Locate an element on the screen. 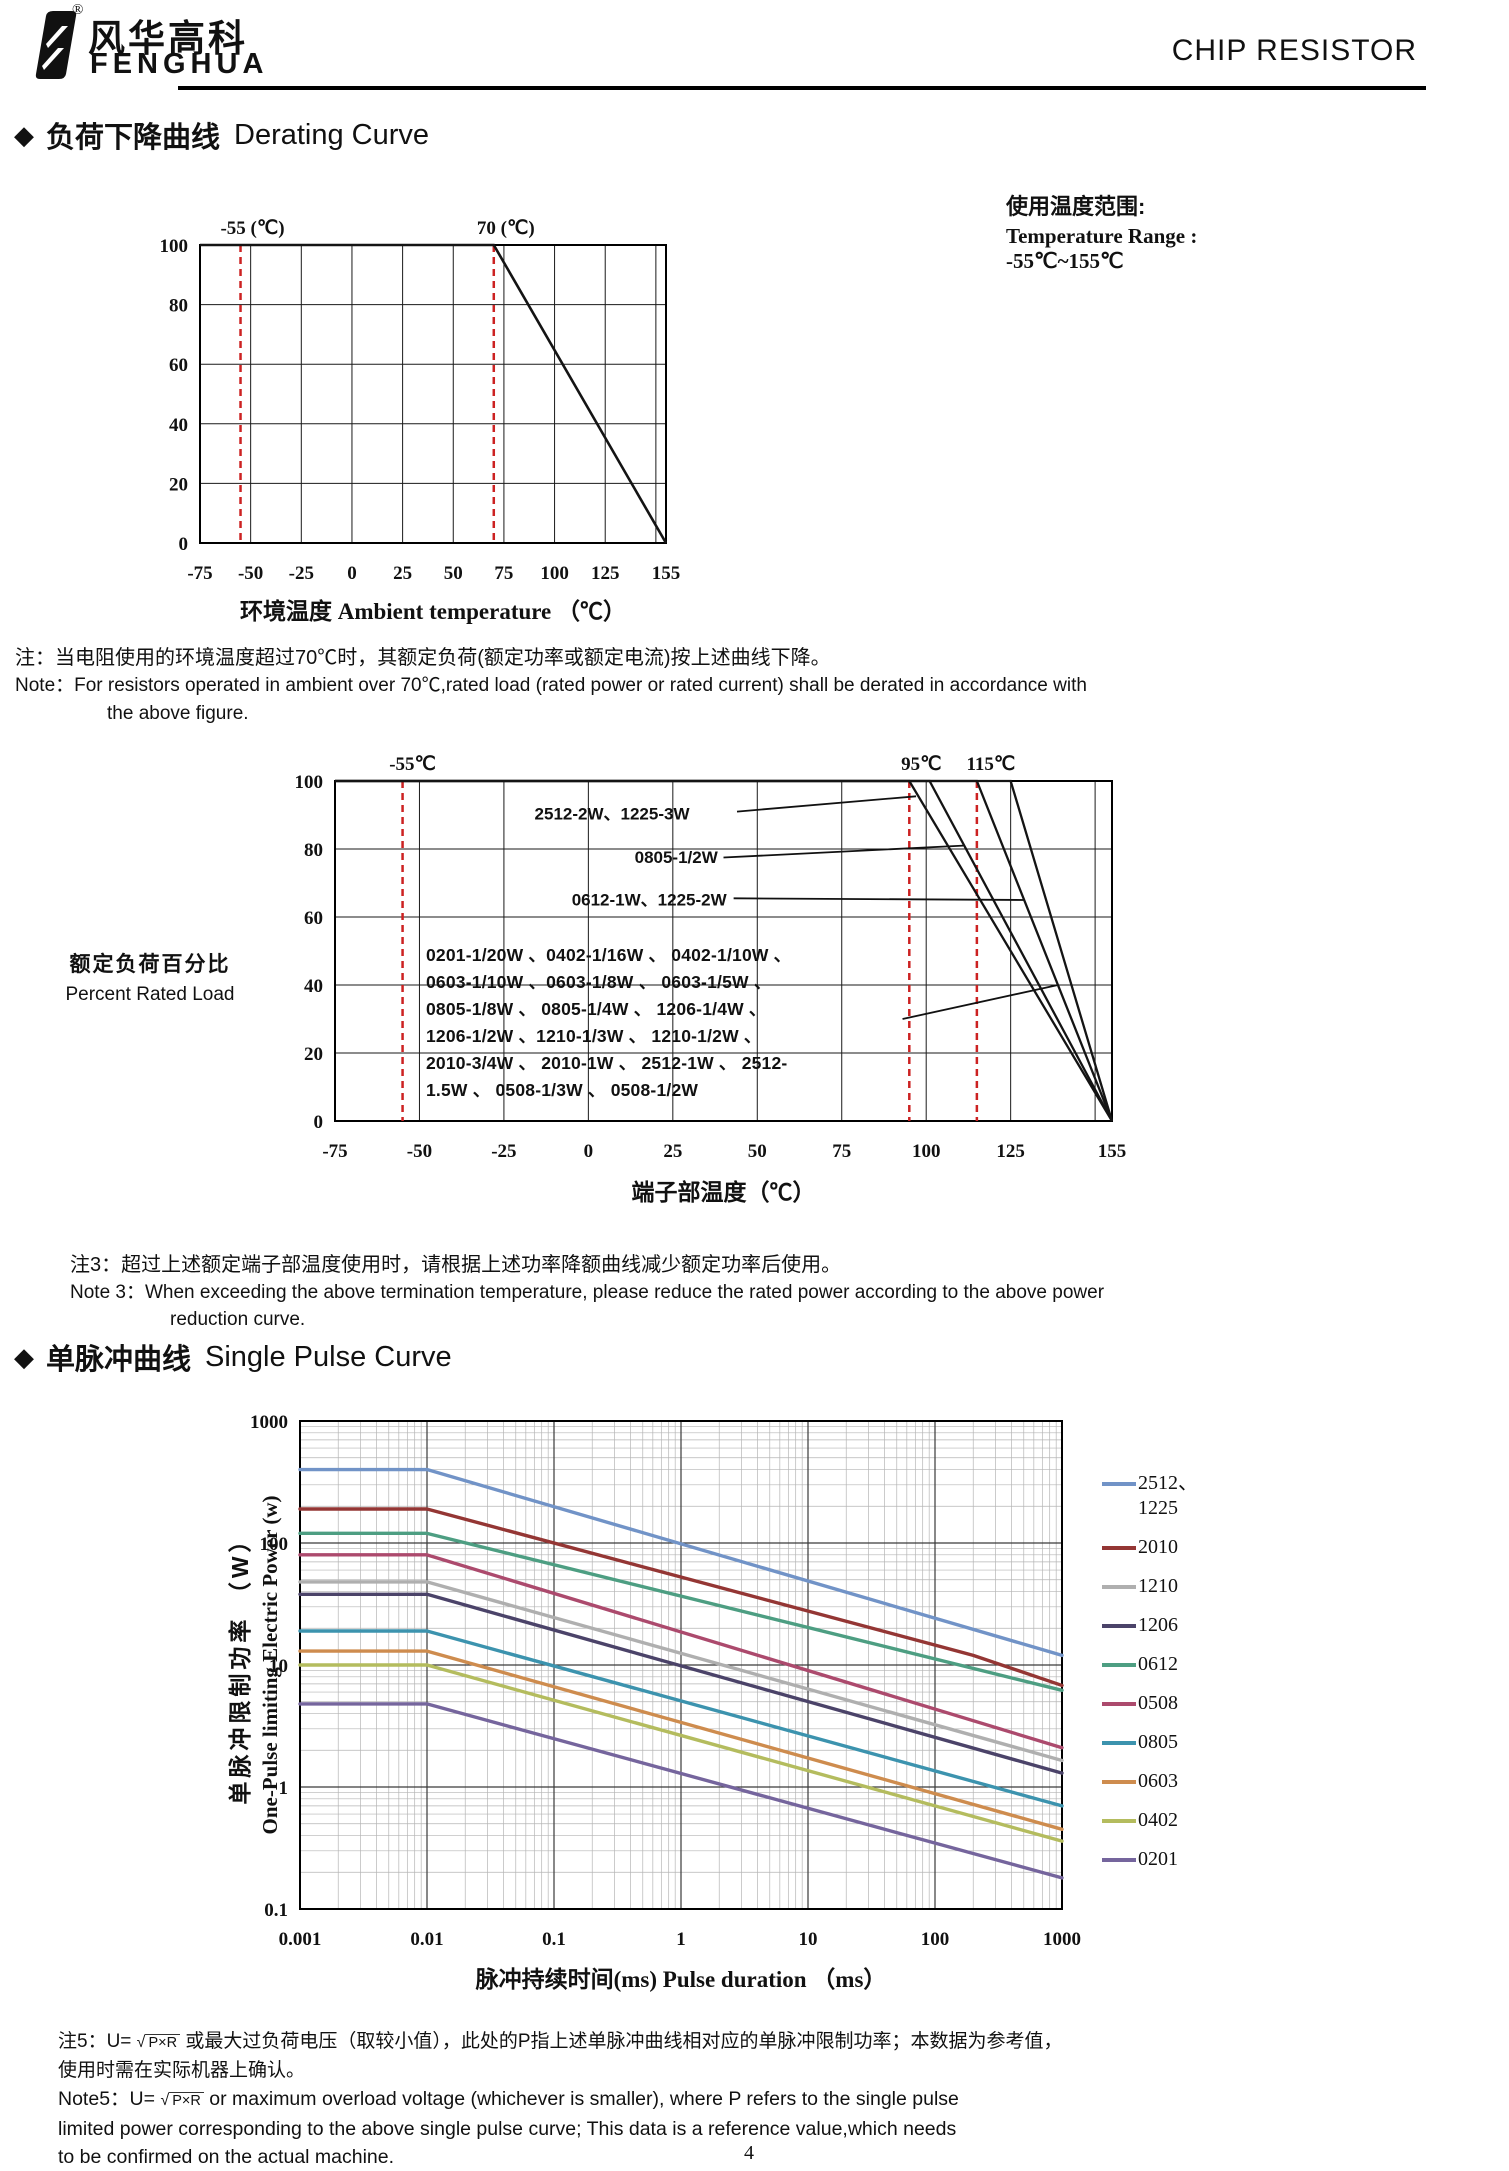 Image resolution: width=1509 pixels, height=2171 pixels. svg-text: 0.01 is located at coordinates (426, 1939).